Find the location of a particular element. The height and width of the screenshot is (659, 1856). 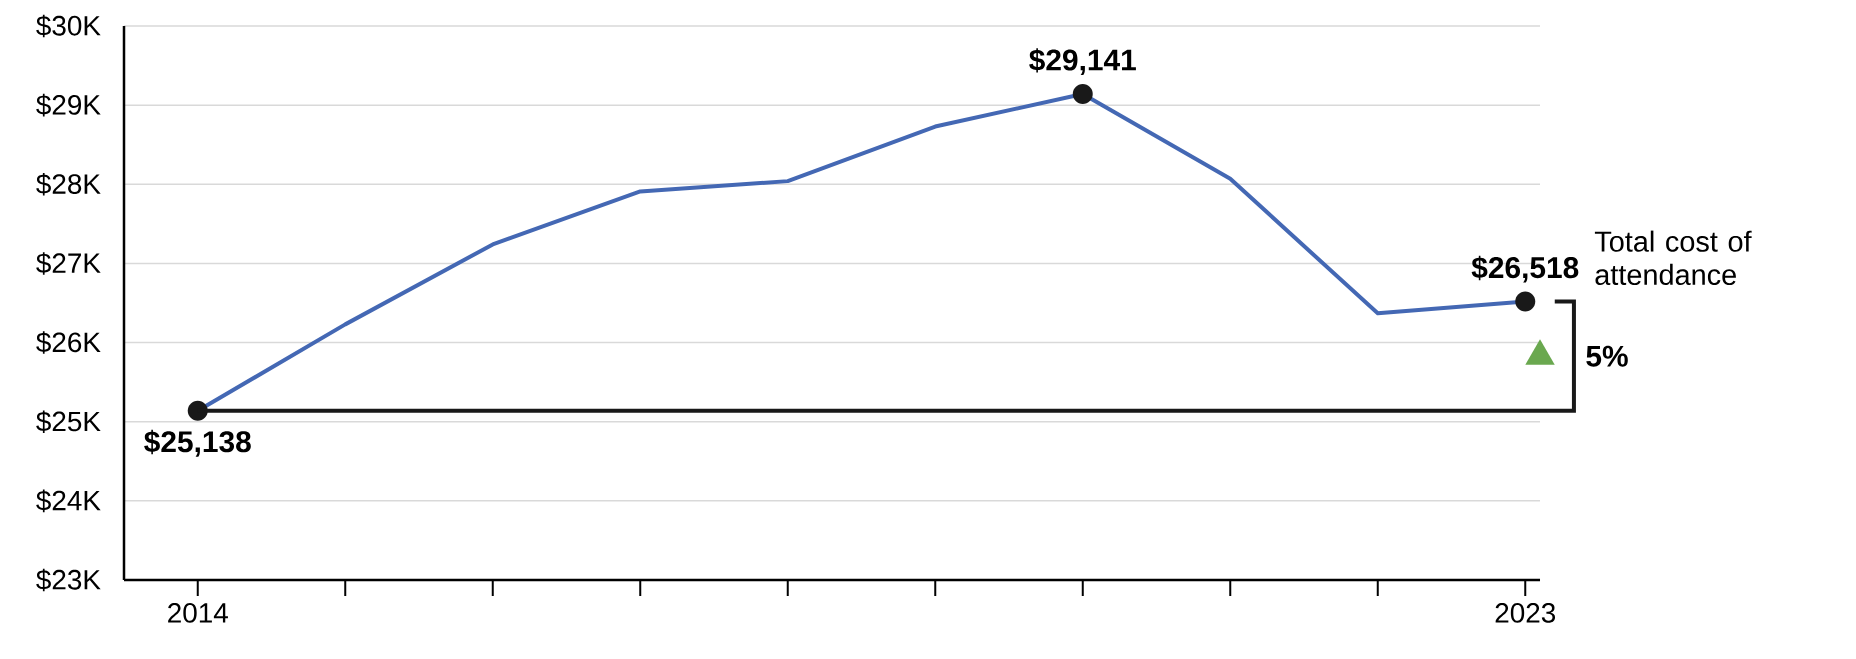

y-tick-label: $24K is located at coordinates (68, 501).